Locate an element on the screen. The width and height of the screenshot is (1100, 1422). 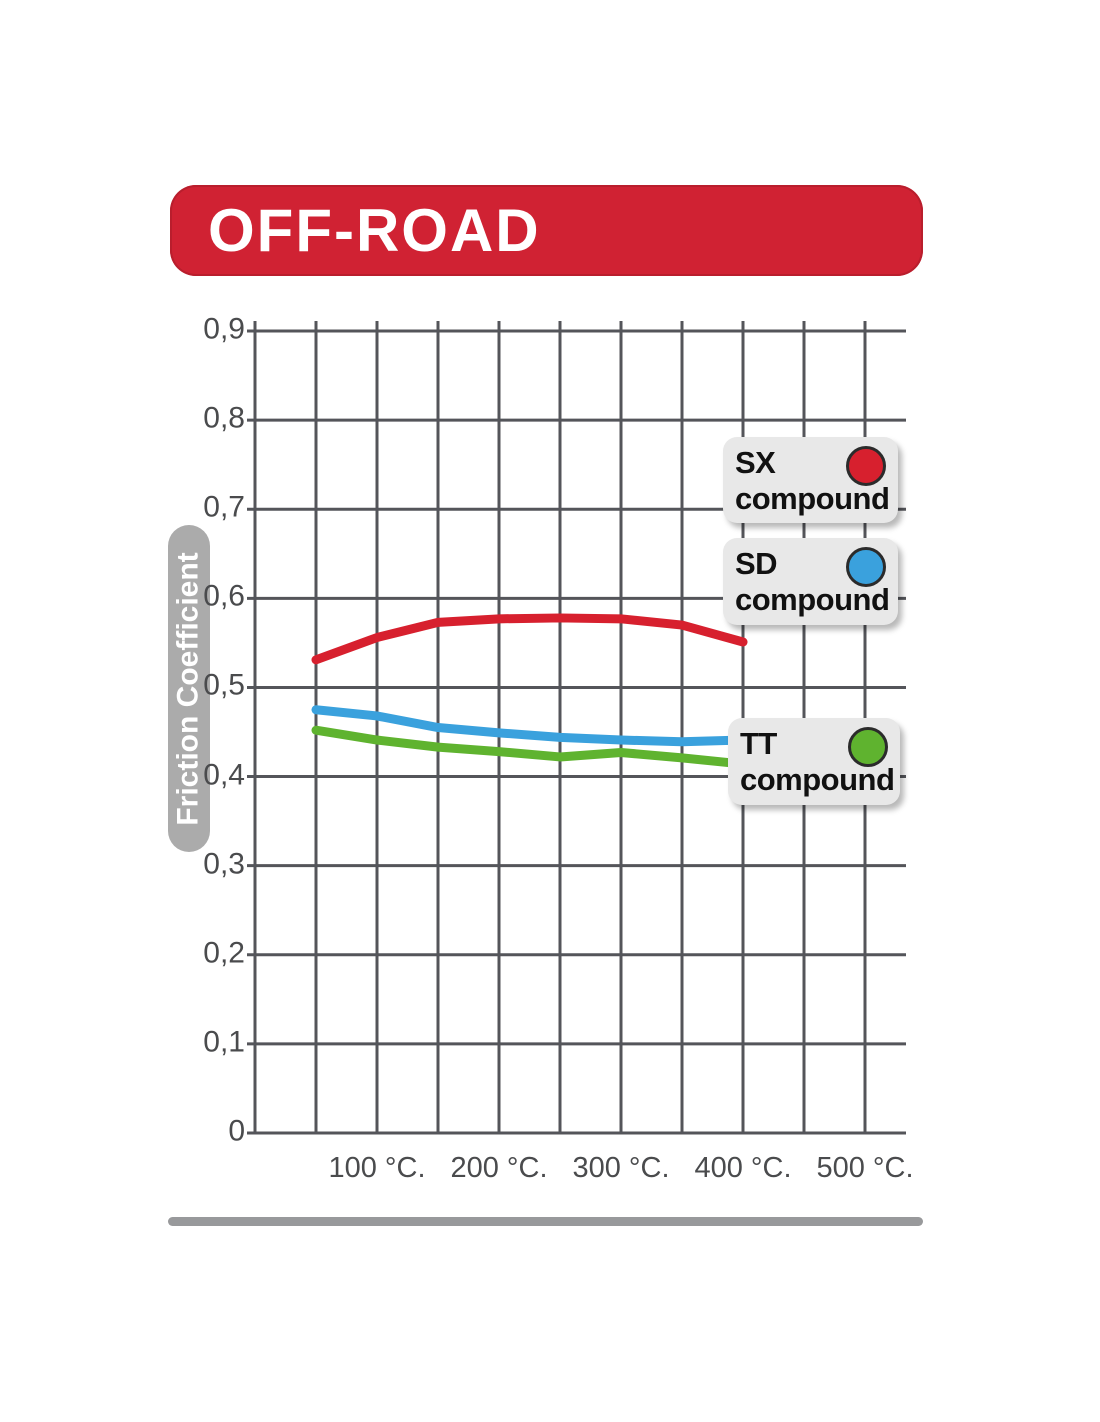
legend-tt-compound: TT compound is located at coordinates (814, 761).